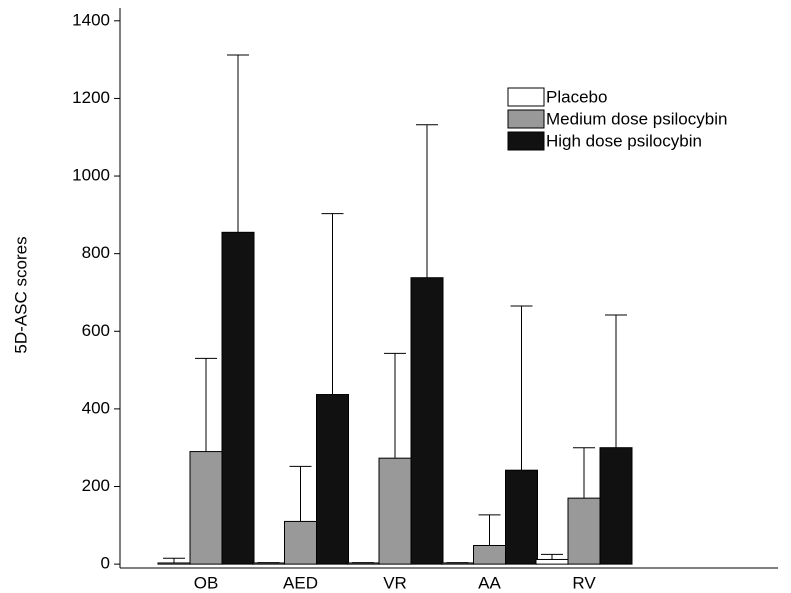 This screenshot has width=791, height=593. What do you see at coordinates (91, 97) in the screenshot?
I see `y-tick-label: 1200` at bounding box center [91, 97].